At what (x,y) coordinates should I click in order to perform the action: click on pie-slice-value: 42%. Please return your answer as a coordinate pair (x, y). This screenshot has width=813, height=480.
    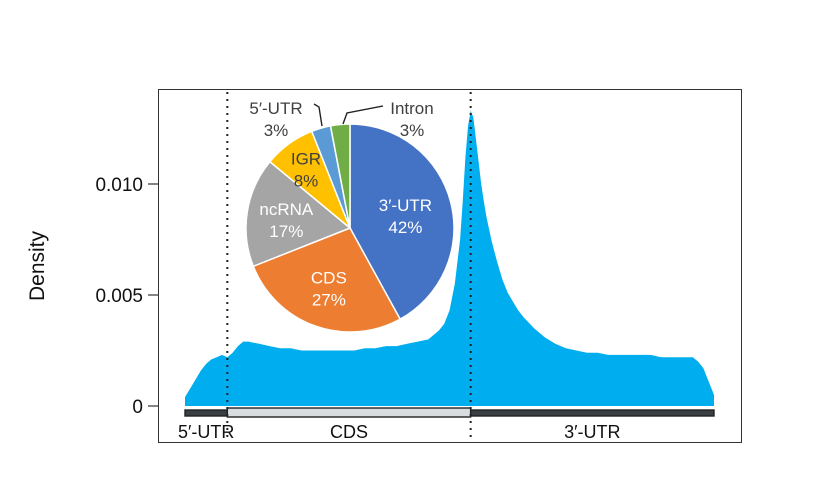
    Looking at the image, I should click on (405, 227).